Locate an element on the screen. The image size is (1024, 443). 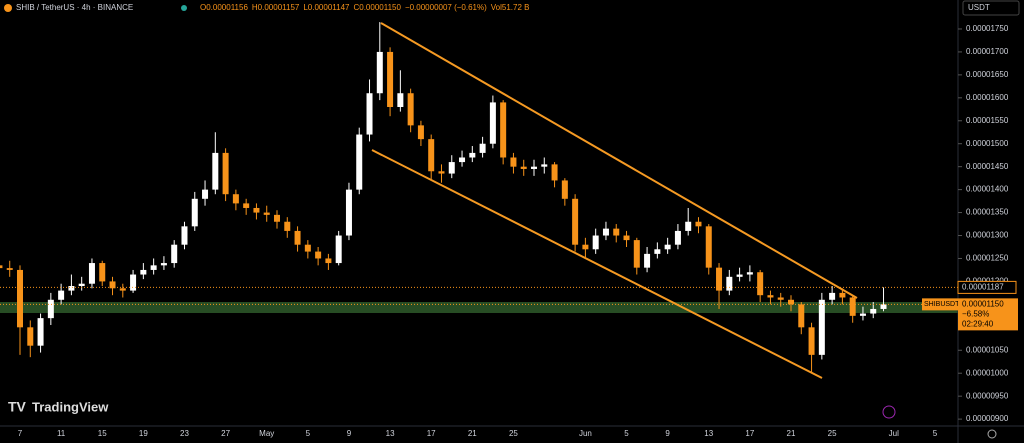
y-tick-label: 0.00001550 is located at coordinates (987, 120).